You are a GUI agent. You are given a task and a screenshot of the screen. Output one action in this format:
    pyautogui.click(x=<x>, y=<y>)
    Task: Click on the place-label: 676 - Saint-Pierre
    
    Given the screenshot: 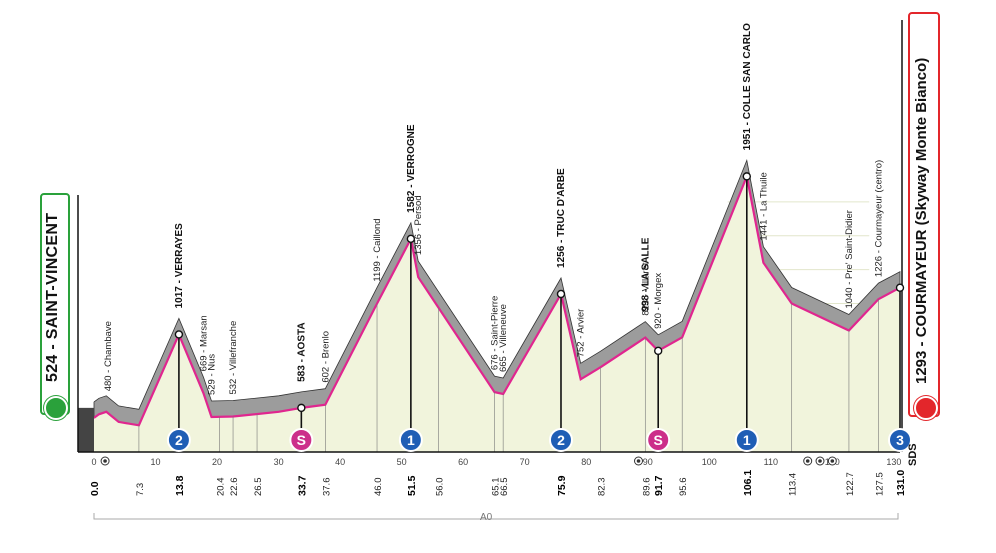 What is the action you would take?
    pyautogui.click(x=495, y=333)
    